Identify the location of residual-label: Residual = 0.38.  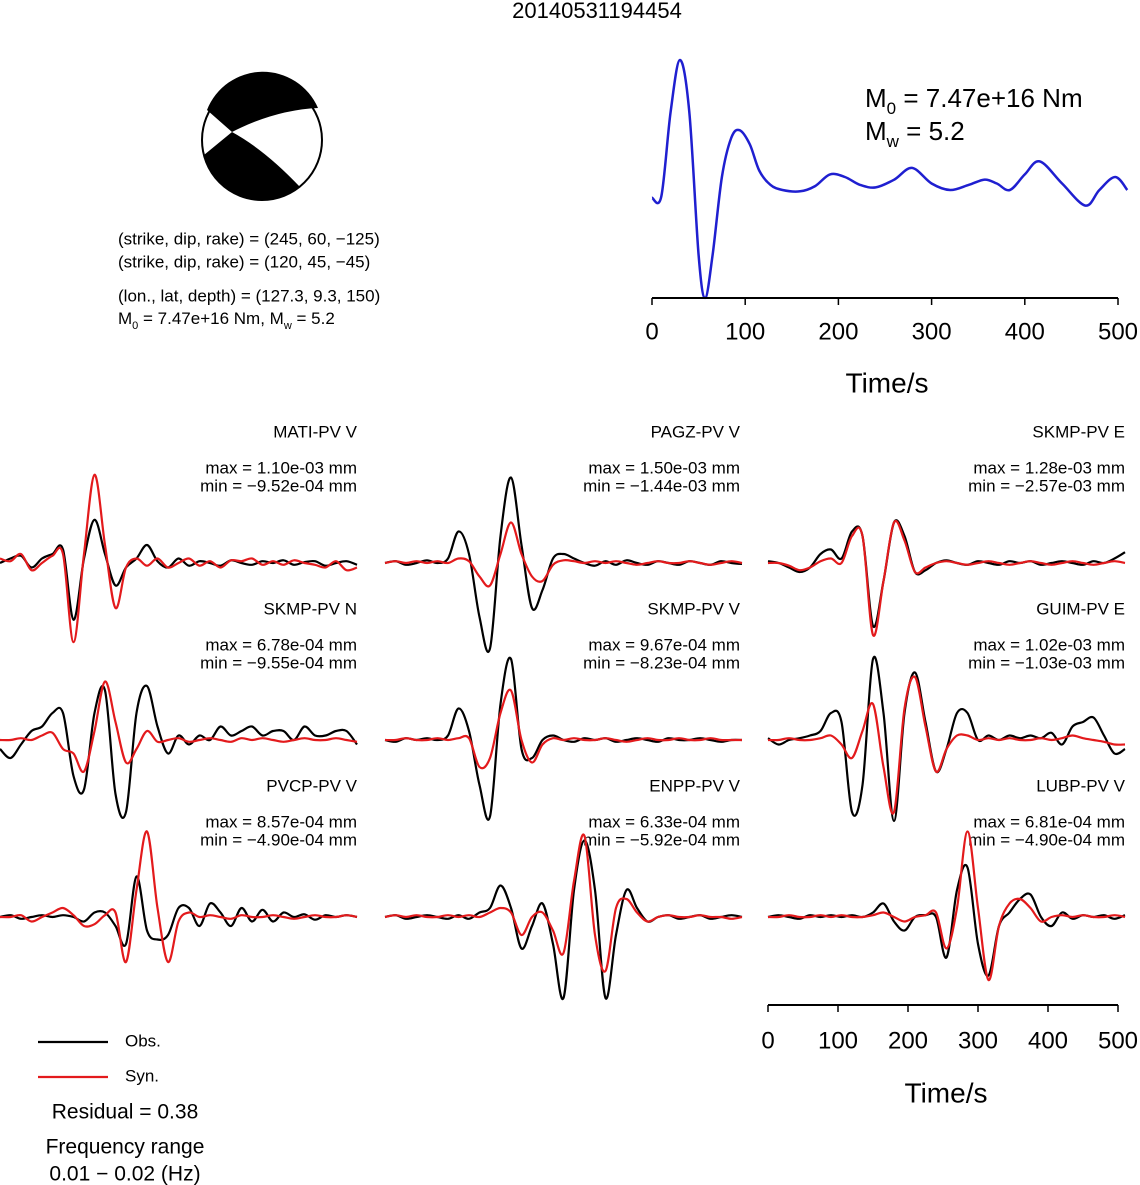
(125, 1112).